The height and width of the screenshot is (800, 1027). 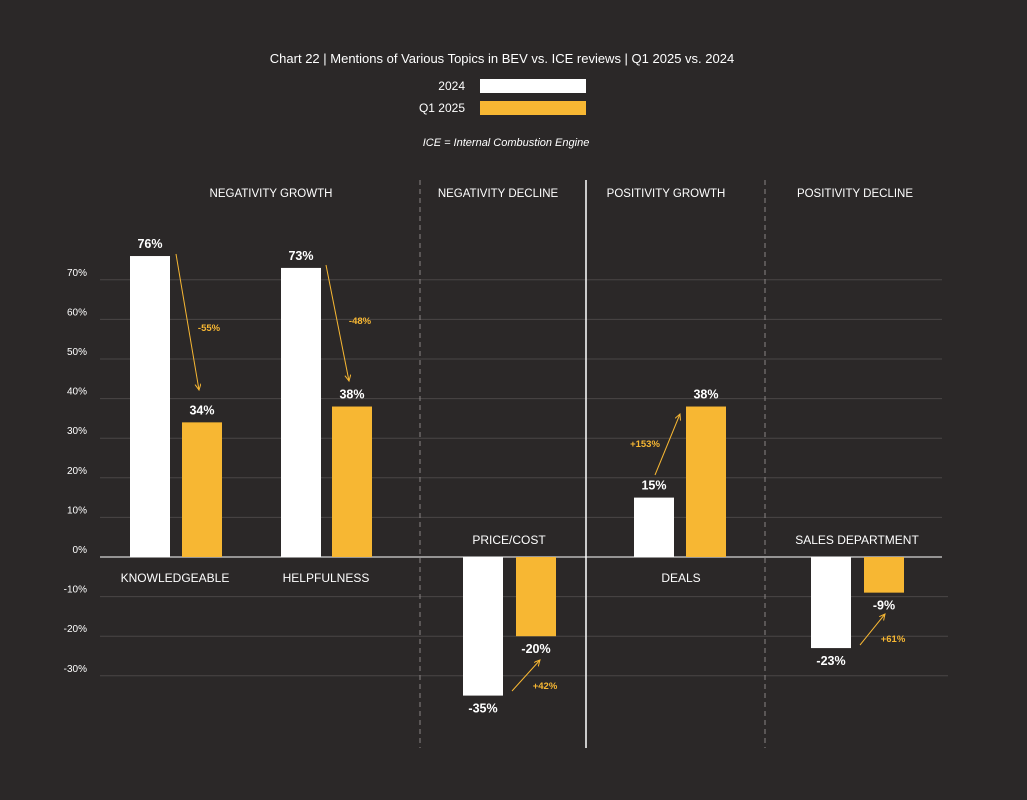 What do you see at coordinates (77, 510) in the screenshot?
I see `y-tick-label: 10%` at bounding box center [77, 510].